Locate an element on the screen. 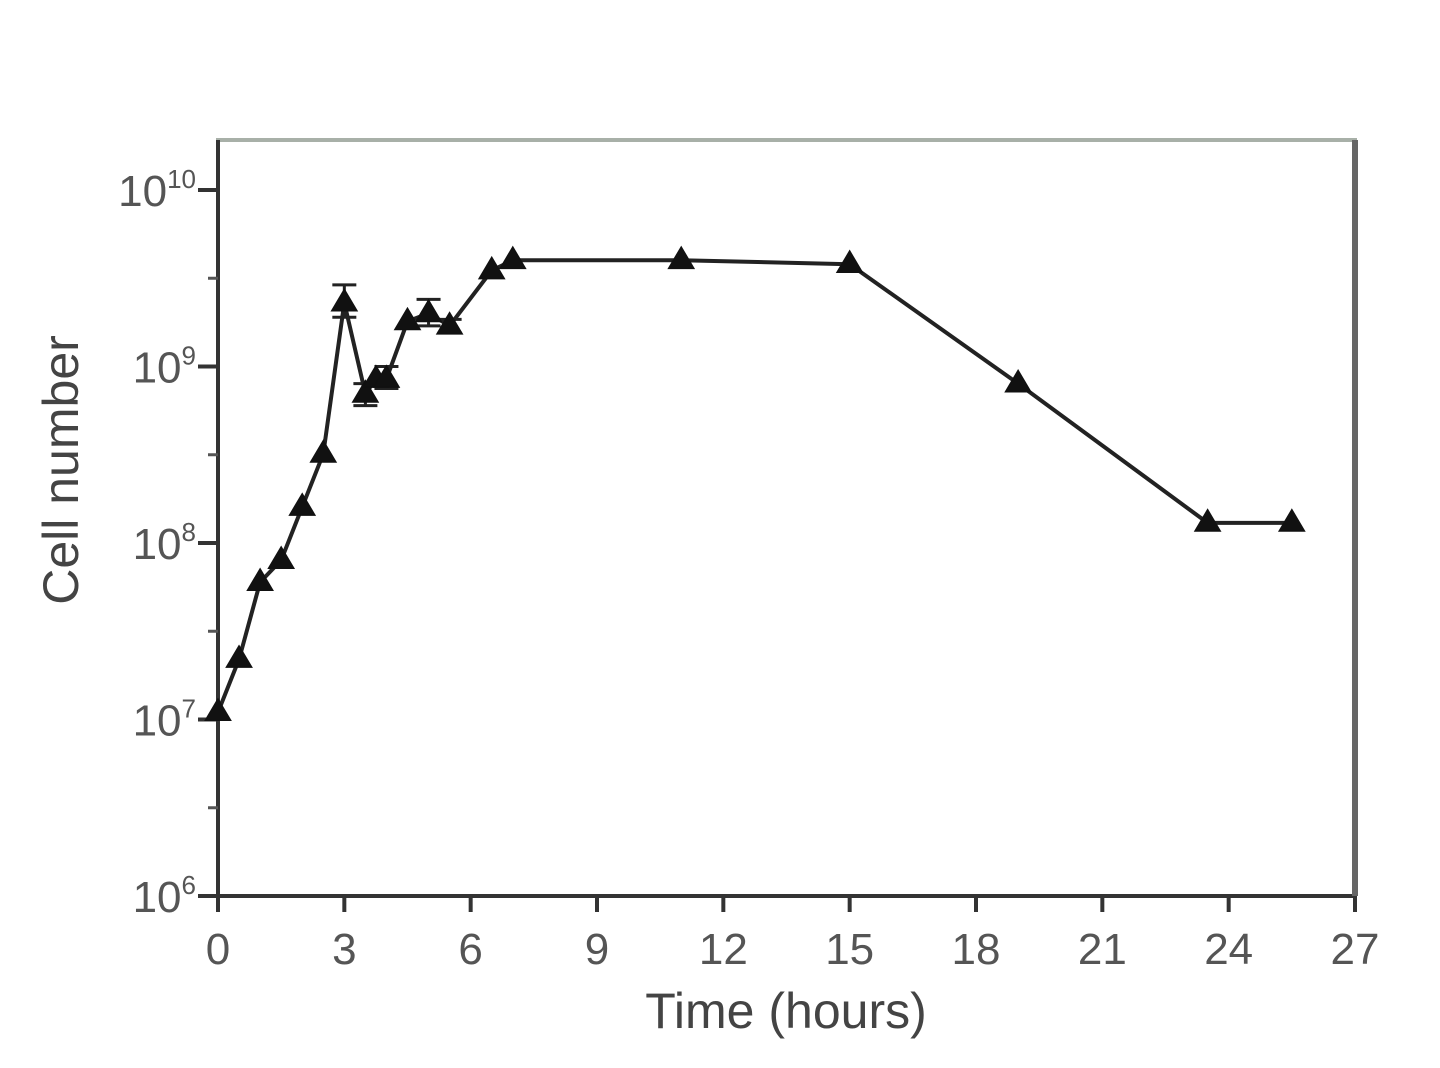 This screenshot has width=1440, height=1068. x-tick-label: 15 is located at coordinates (849, 949).